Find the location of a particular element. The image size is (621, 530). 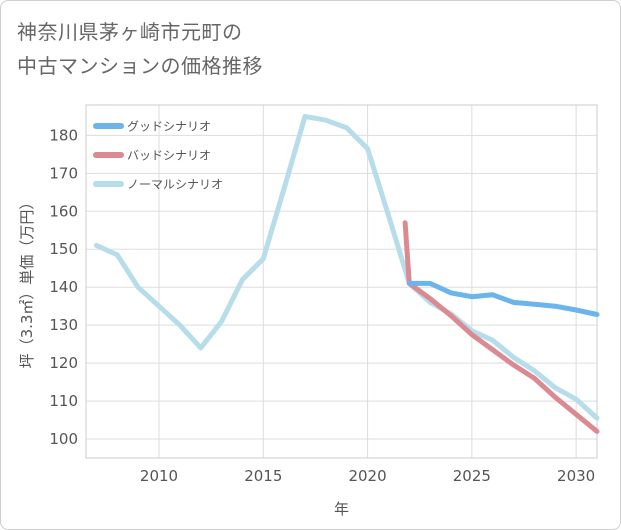

x-tick-label-2020: 2020 is located at coordinates (367, 476).